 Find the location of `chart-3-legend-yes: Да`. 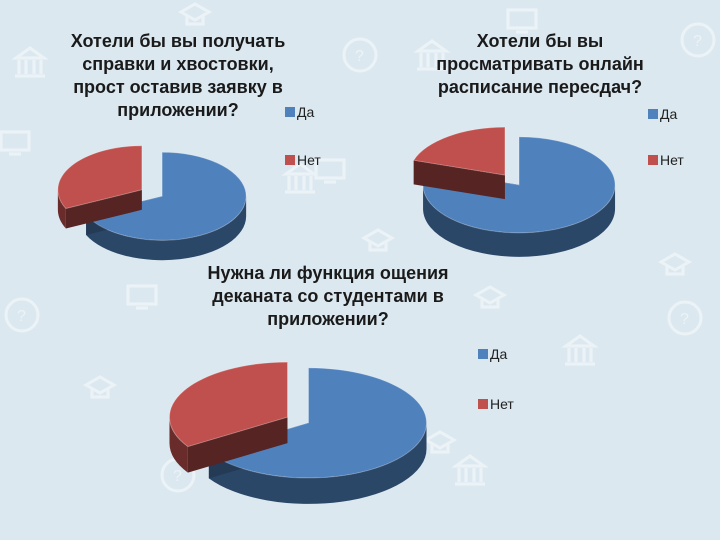

chart-3-legend-yes: Да is located at coordinates (492, 354).